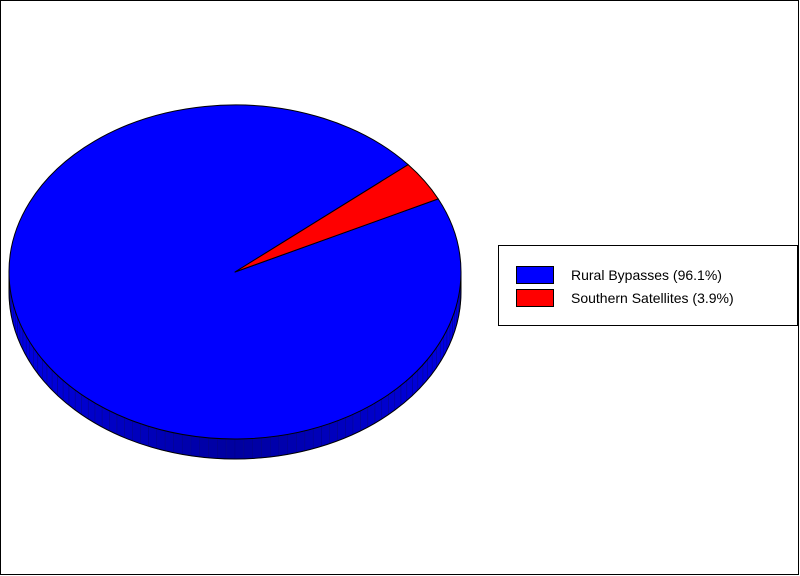  What do you see at coordinates (535, 275) in the screenshot?
I see `legend-swatch-rural-bypasses` at bounding box center [535, 275].